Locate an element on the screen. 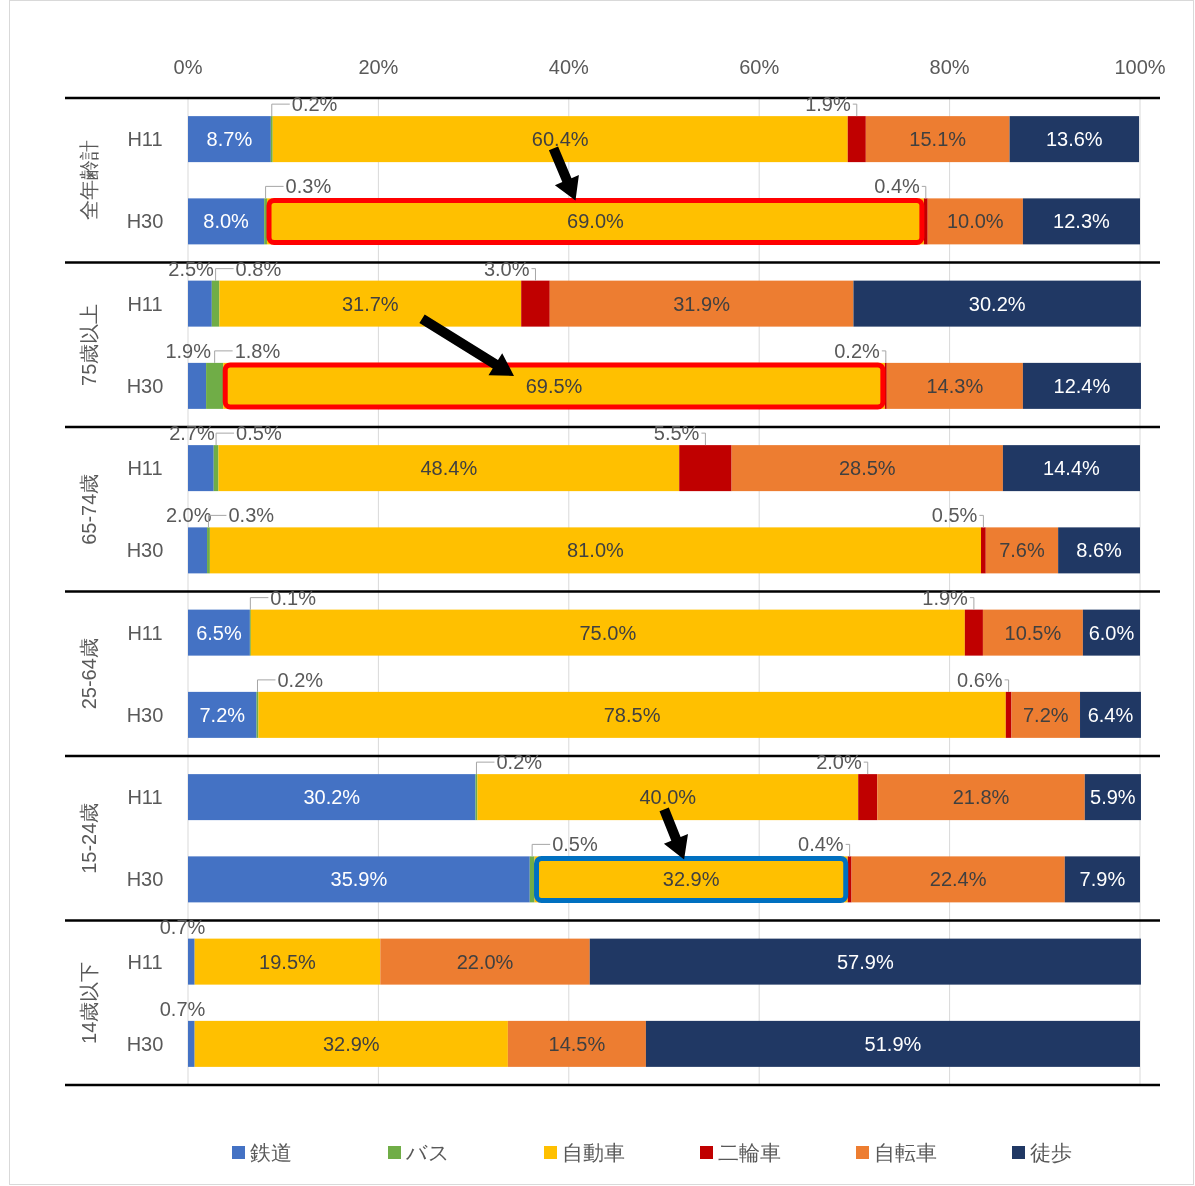 Image resolution: width=1195 pixels, height=1186 pixels. x-tick-label: 80% is located at coordinates (949, 67).